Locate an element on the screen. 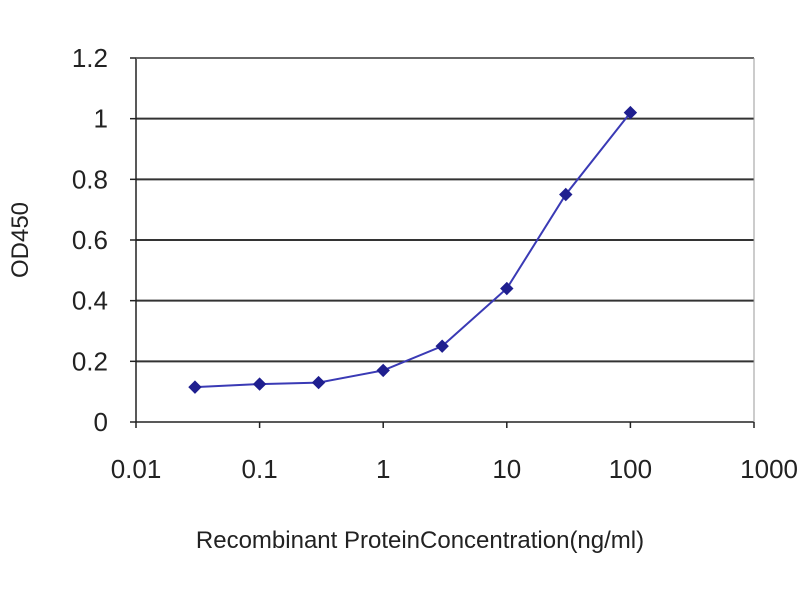 This screenshot has width=800, height=600. x-tick-label-1: 0.1 is located at coordinates (260, 469).